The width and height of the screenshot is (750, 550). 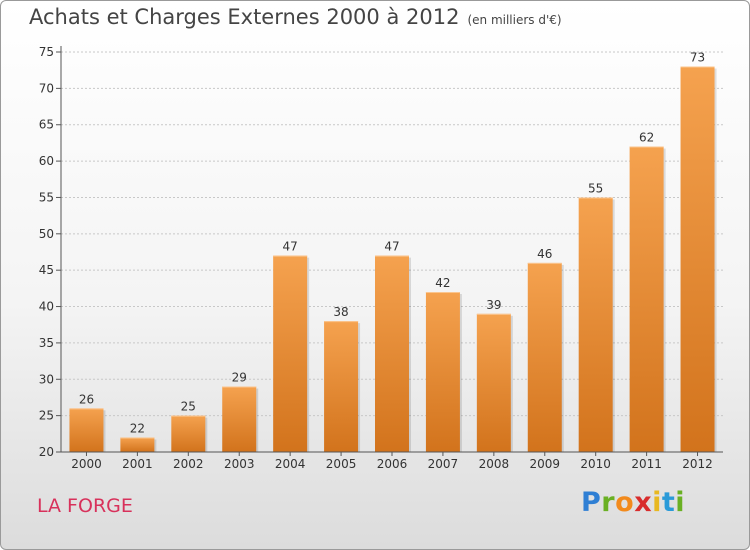 I want to click on x-tick-label: 2007, so click(x=443, y=464).